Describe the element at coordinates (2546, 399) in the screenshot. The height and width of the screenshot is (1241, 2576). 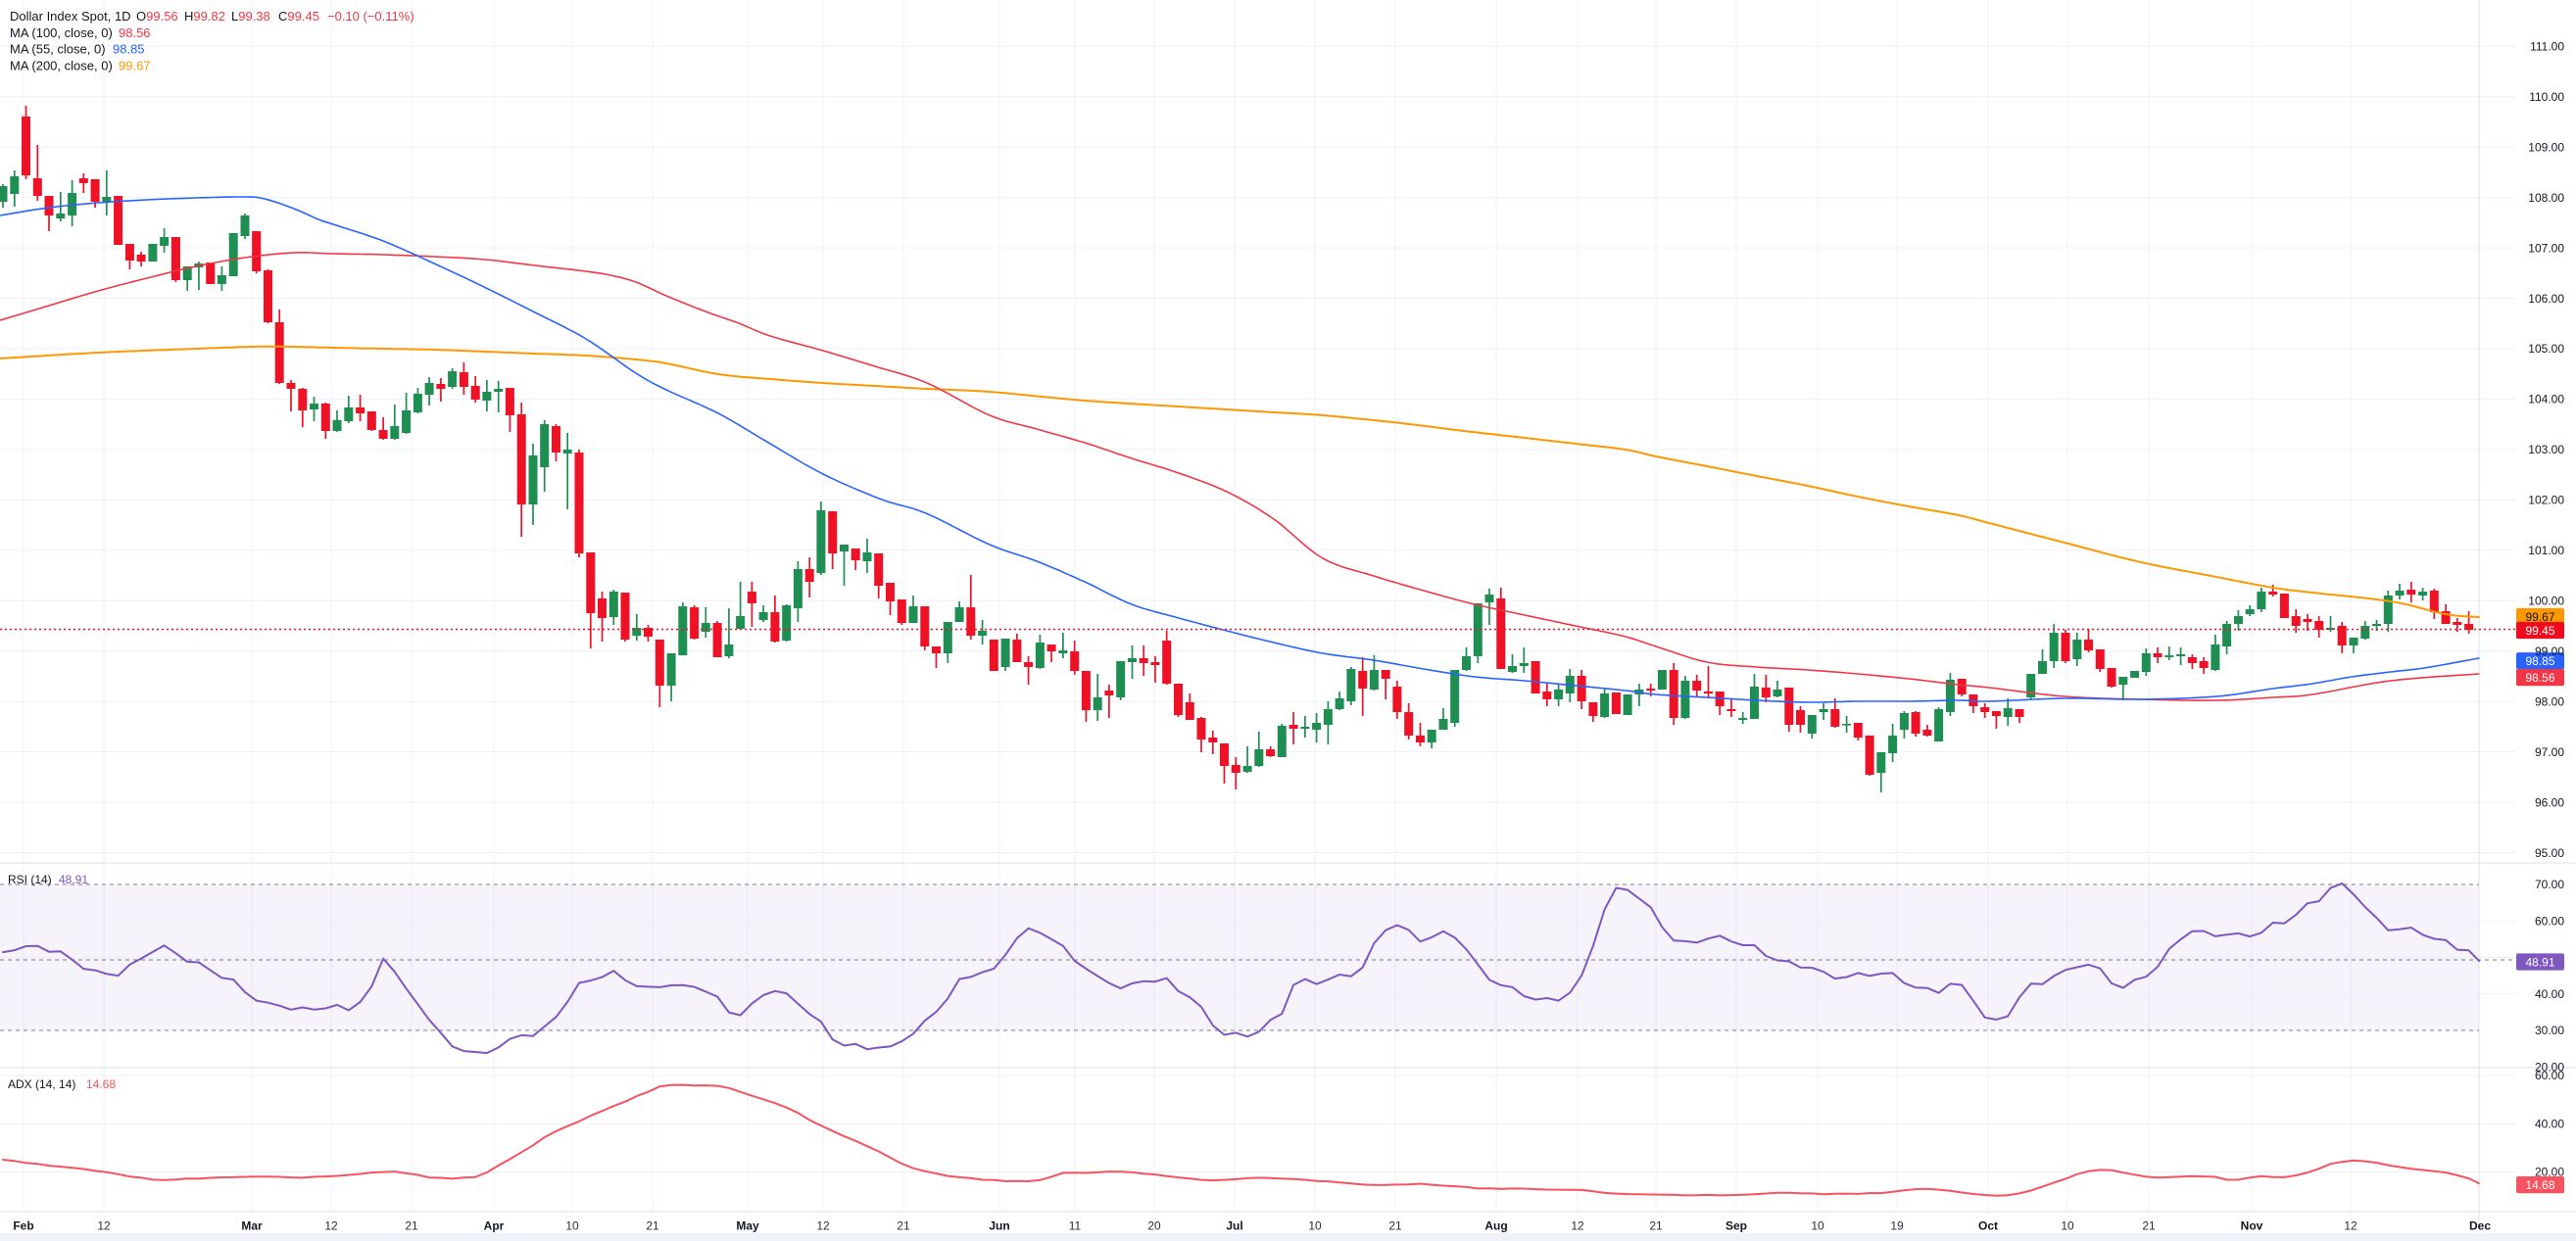
I see `svg-text: 104.00` at that location.